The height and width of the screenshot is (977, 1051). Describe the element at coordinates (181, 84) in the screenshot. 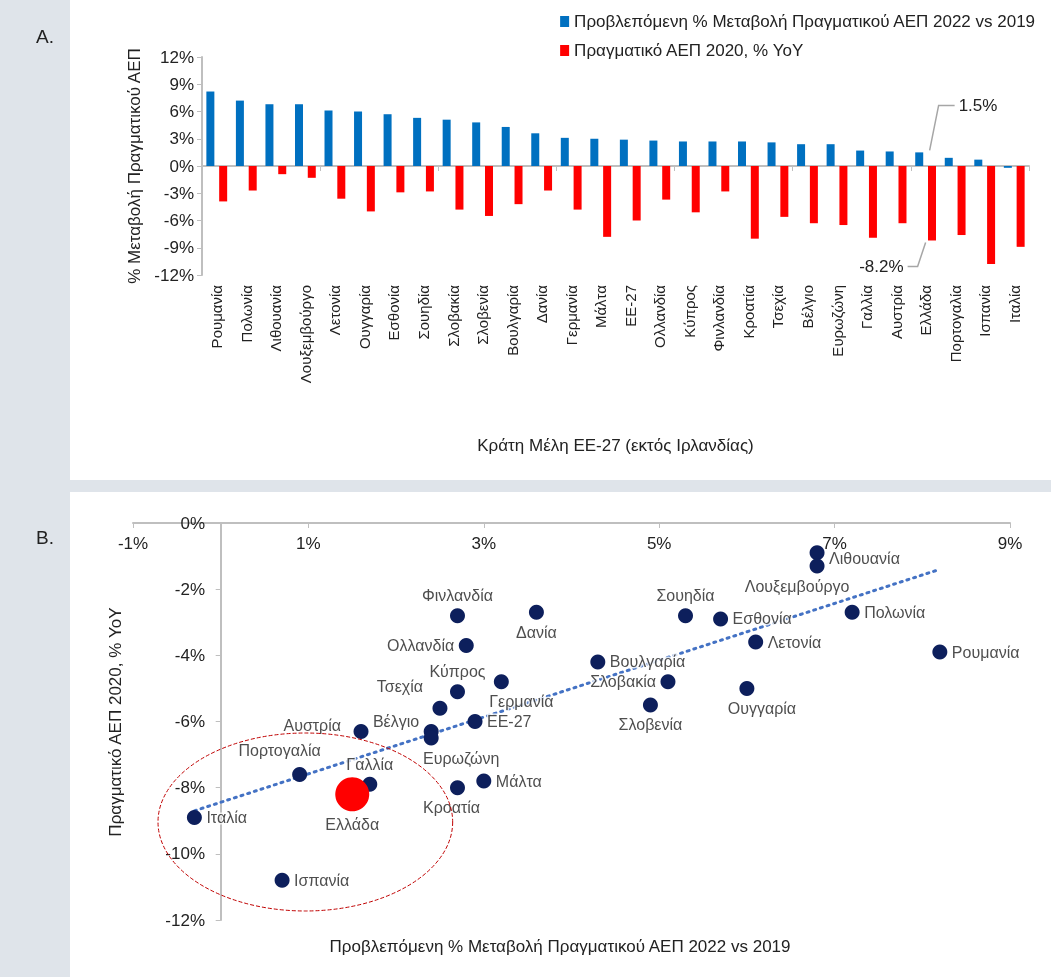

I see `y-tick-label: 9%` at that location.